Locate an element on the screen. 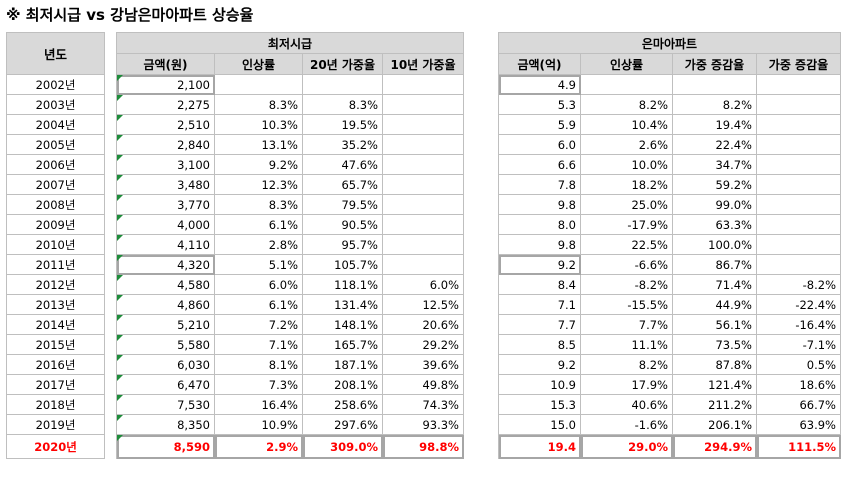  wage-rate-cell: 6.0% is located at coordinates (258, 284).